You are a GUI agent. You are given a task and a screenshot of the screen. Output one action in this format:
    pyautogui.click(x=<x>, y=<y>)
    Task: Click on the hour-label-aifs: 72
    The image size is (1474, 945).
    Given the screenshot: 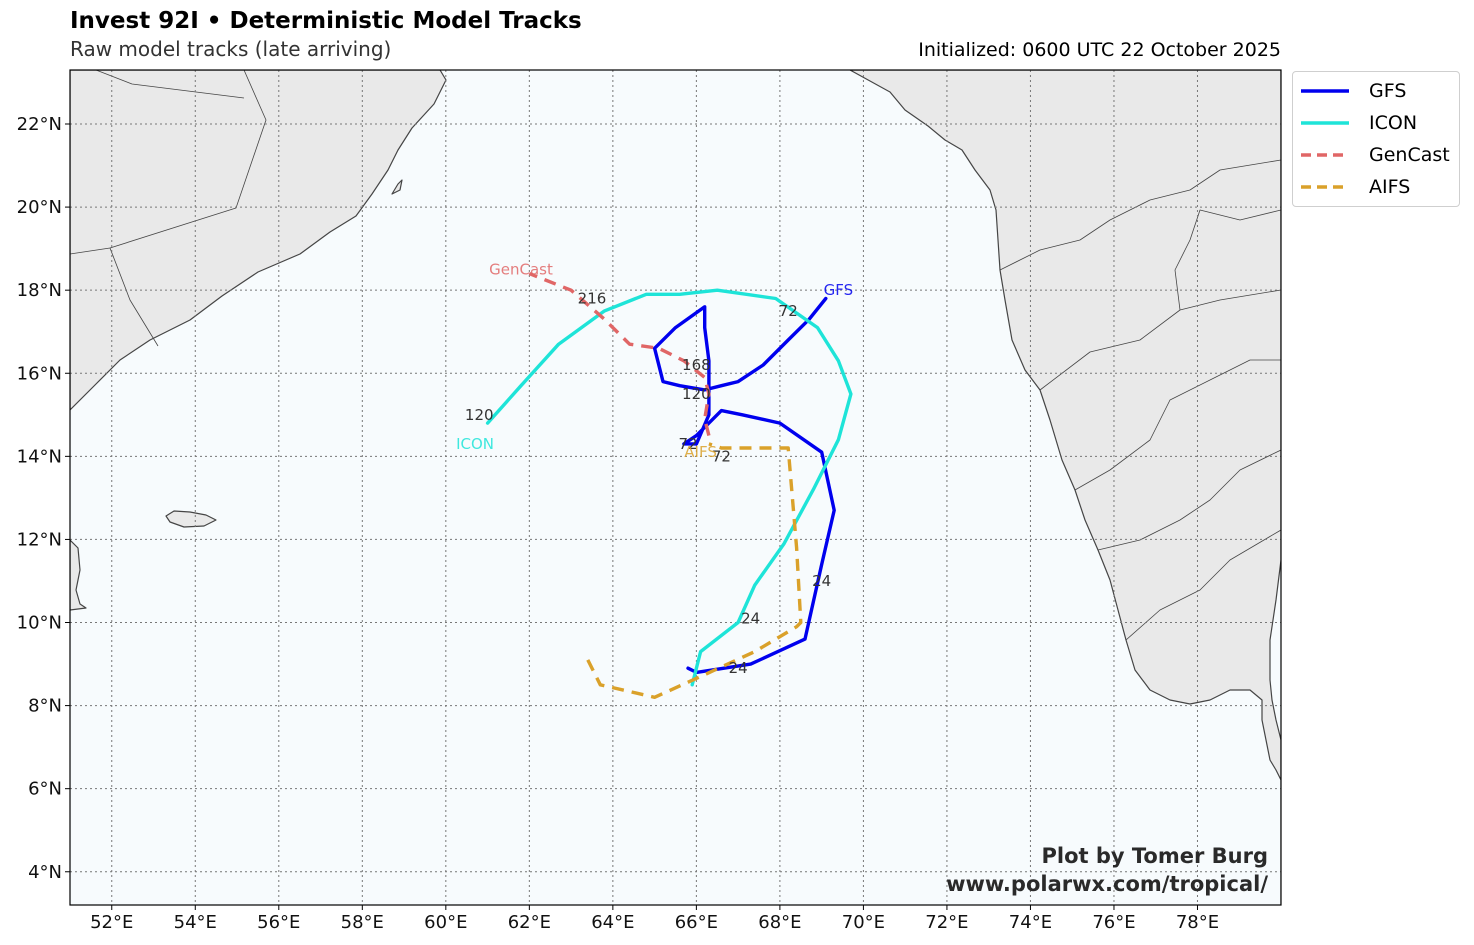 What is the action you would take?
    pyautogui.click(x=721, y=456)
    